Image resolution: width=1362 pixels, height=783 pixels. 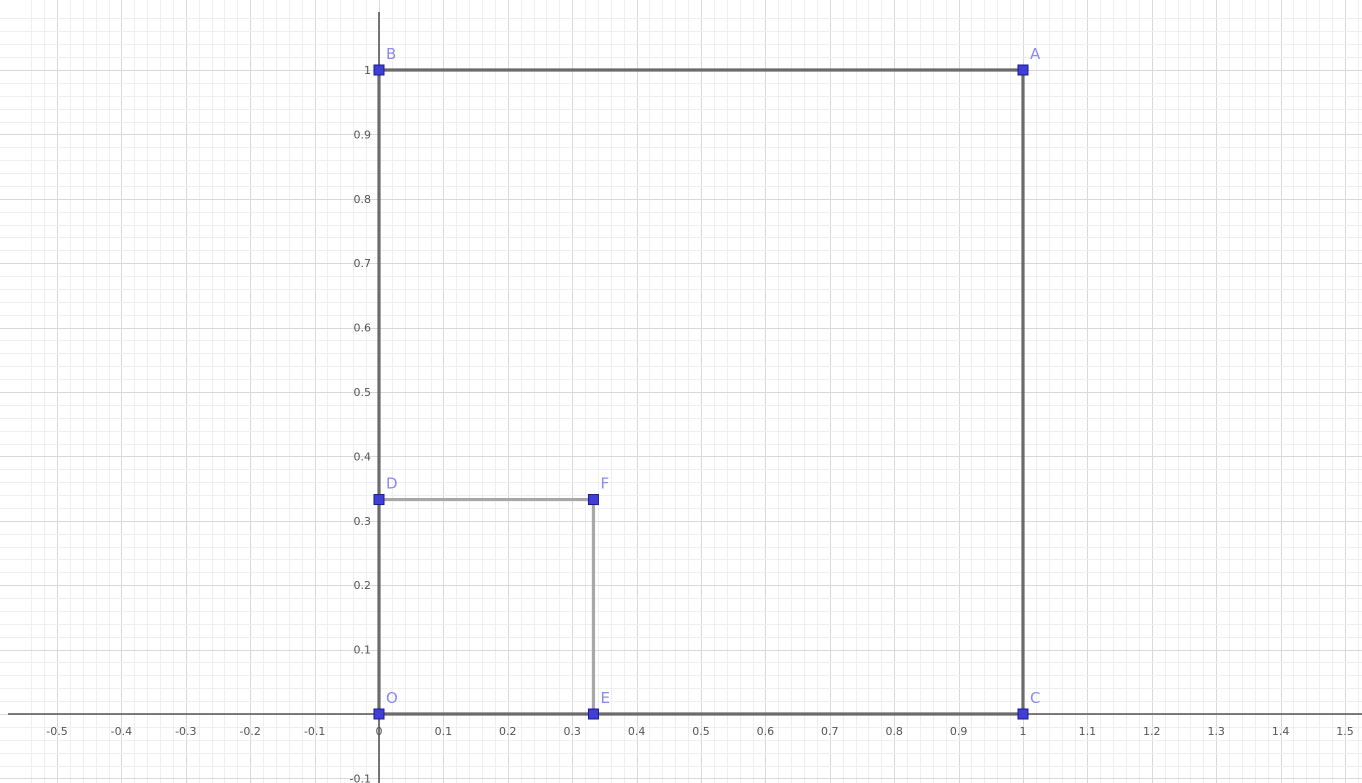 What do you see at coordinates (1216, 731) in the screenshot?
I see `x-tick-label: 1.3` at bounding box center [1216, 731].